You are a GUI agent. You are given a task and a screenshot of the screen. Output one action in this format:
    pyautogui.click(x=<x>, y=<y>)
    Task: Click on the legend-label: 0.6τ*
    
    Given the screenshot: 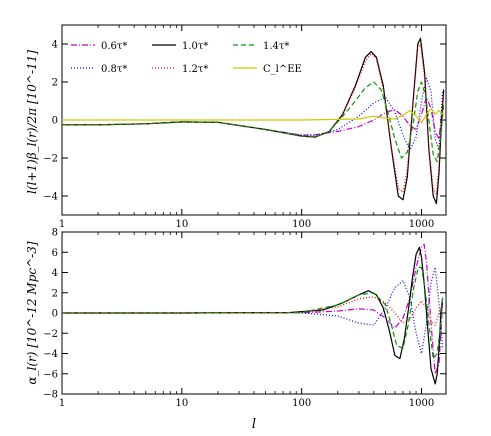 What is the action you would take?
    pyautogui.click(x=114, y=46)
    